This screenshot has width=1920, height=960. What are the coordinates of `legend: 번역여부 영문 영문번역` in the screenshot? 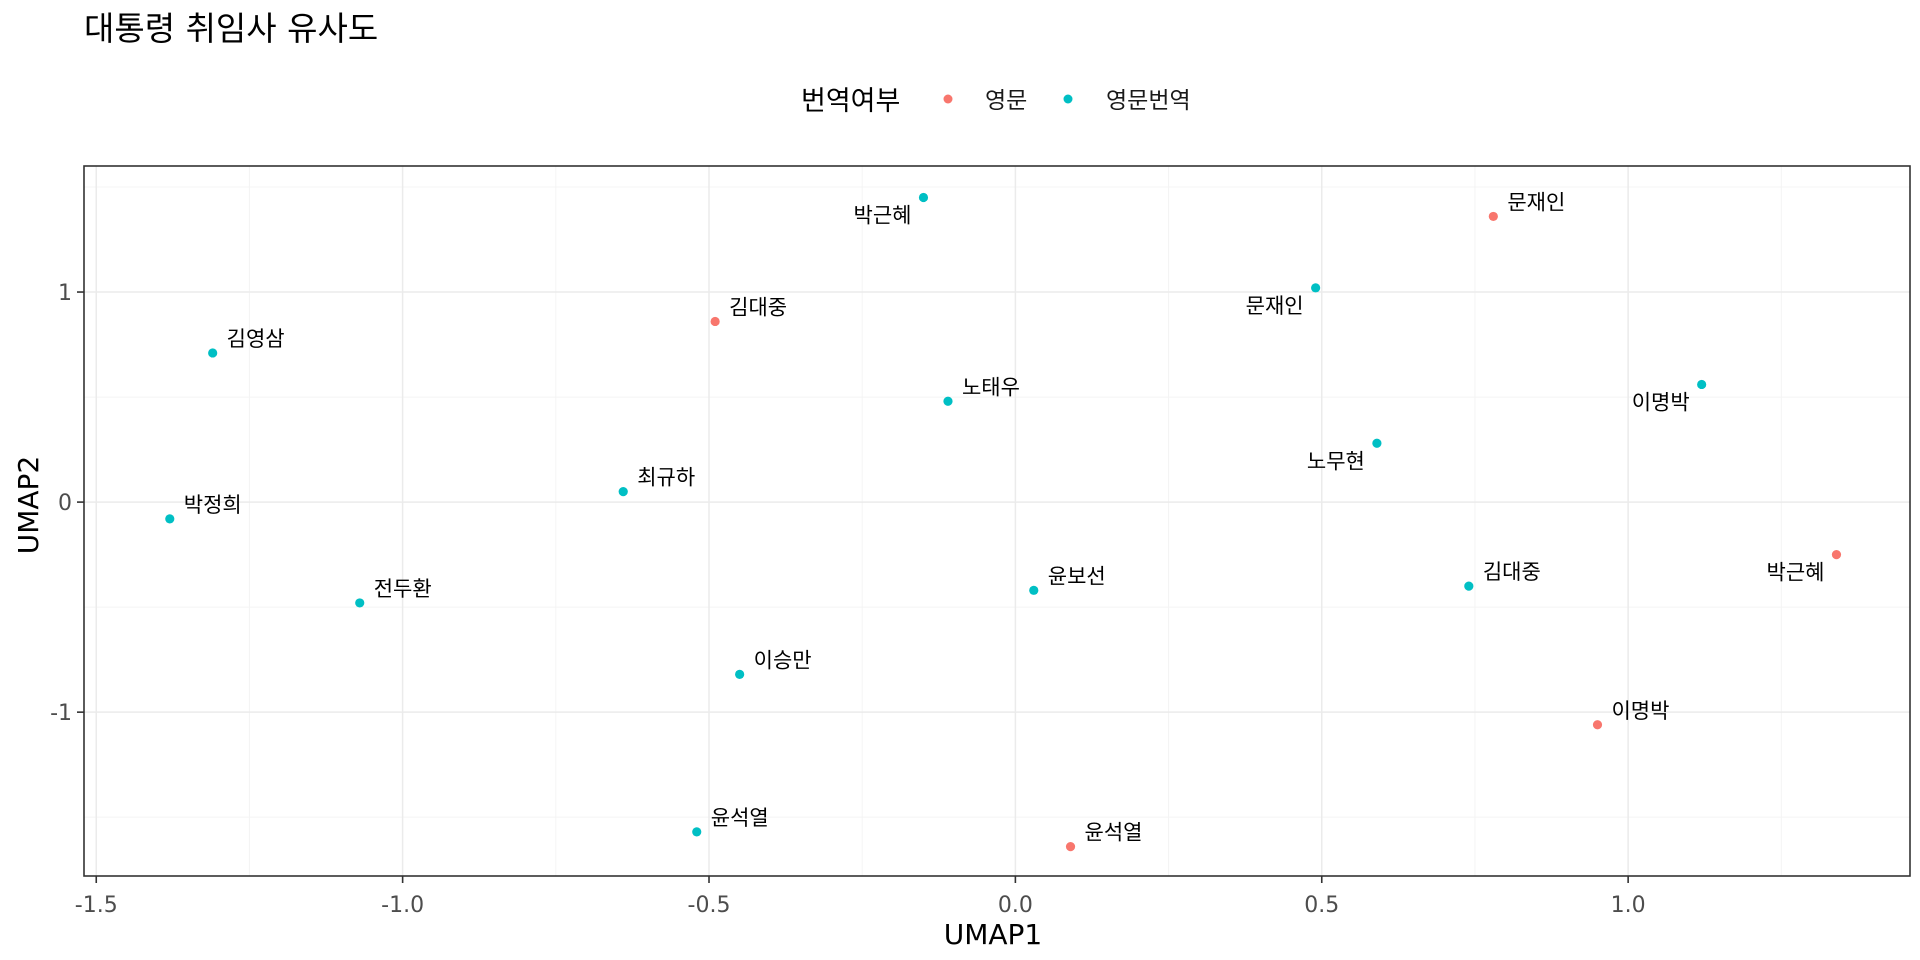 It's located at (996, 101).